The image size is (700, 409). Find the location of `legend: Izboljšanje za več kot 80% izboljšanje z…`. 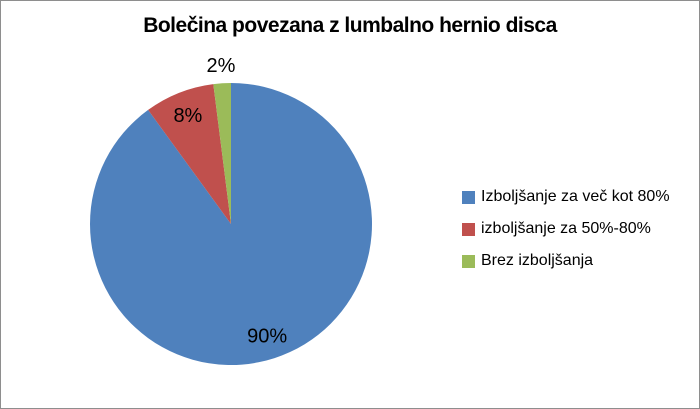

legend: Izboljšanje za več kot 80% izboljšanje z… is located at coordinates (566, 234).